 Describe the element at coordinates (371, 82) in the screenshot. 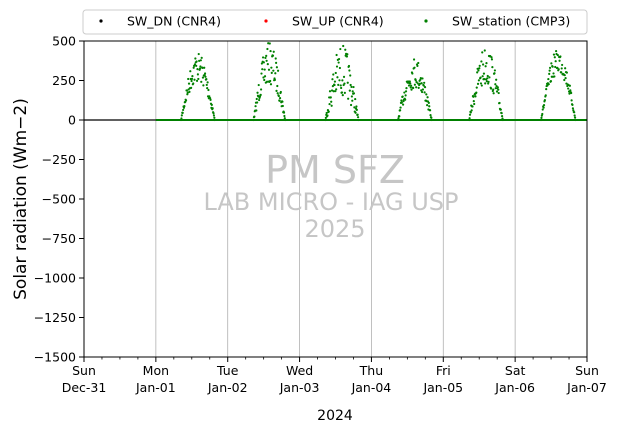

I see `series-points` at that location.